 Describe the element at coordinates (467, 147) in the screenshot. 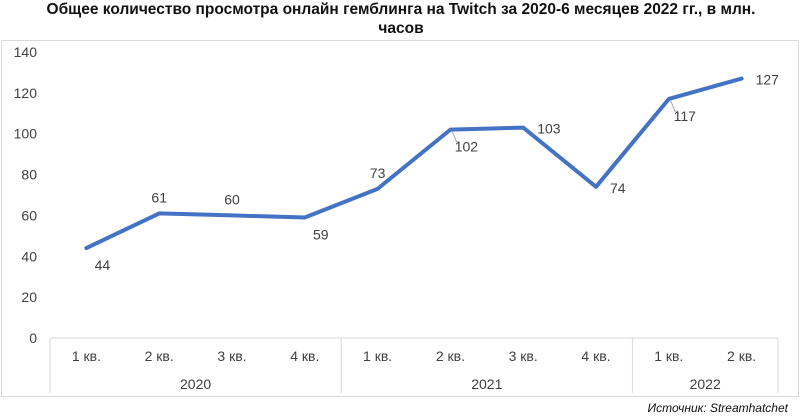

I see `data-label: 102` at that location.